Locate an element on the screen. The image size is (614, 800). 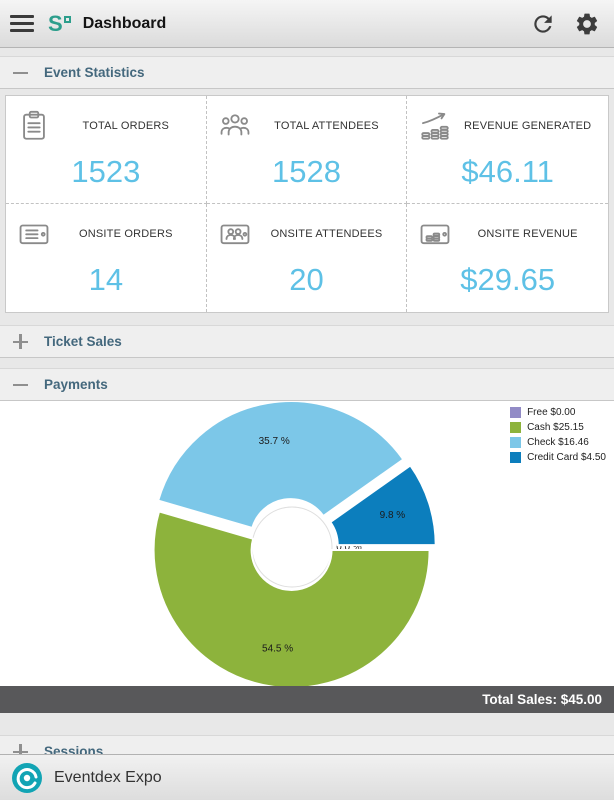
app-logo-square is located at coordinates (67, 19).